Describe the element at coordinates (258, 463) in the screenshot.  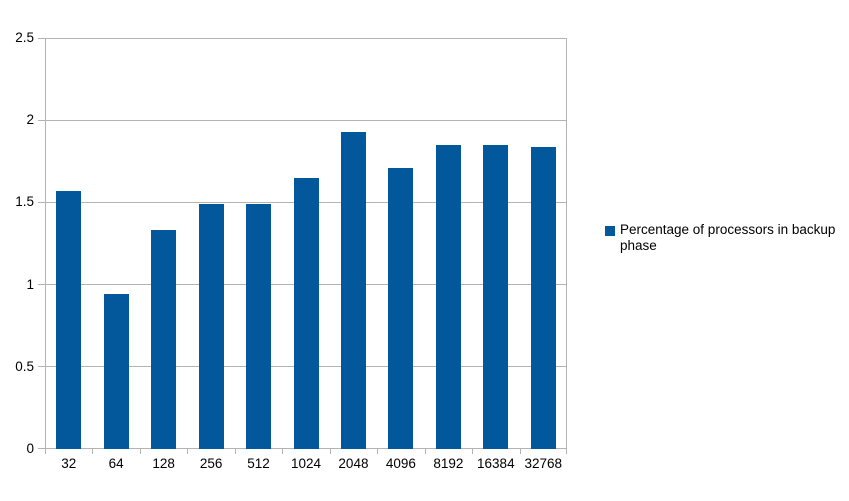
I see `x-tick-label: 512` at that location.